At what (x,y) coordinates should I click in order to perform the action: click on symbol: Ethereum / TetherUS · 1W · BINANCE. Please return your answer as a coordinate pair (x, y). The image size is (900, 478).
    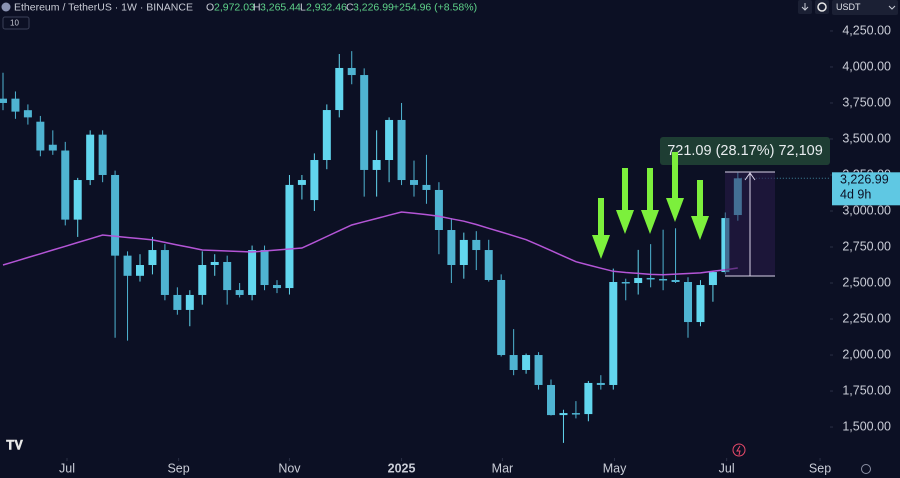
    Looking at the image, I should click on (103, 7).